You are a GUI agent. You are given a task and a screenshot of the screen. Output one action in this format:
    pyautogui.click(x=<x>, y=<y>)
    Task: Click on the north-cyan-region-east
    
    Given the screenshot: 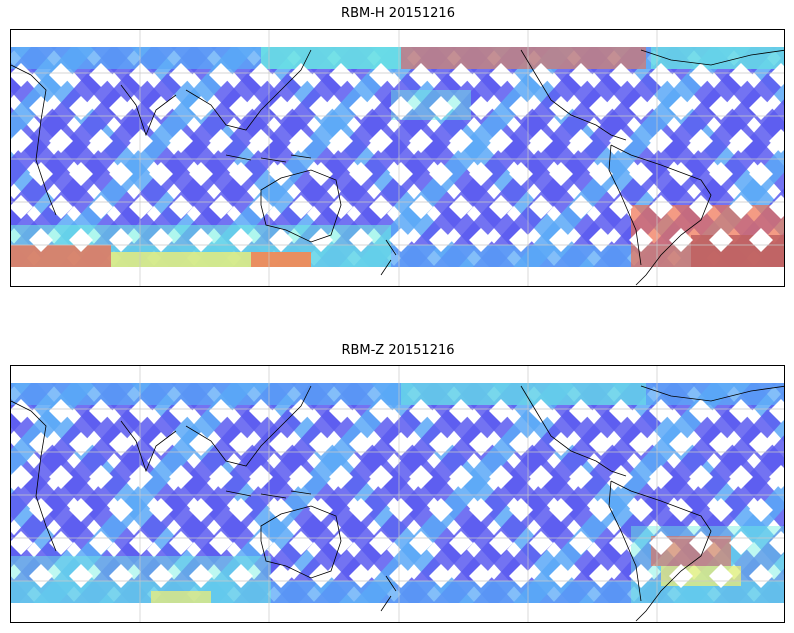 What is the action you would take?
    pyautogui.click(x=717, y=58)
    